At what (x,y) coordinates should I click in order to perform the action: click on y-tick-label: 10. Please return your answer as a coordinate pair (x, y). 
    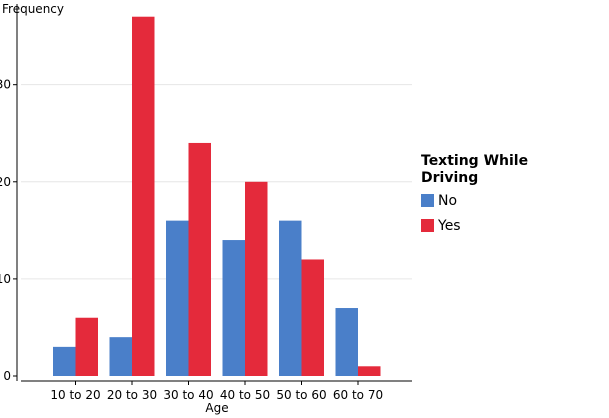
    Looking at the image, I should click on (5, 279).